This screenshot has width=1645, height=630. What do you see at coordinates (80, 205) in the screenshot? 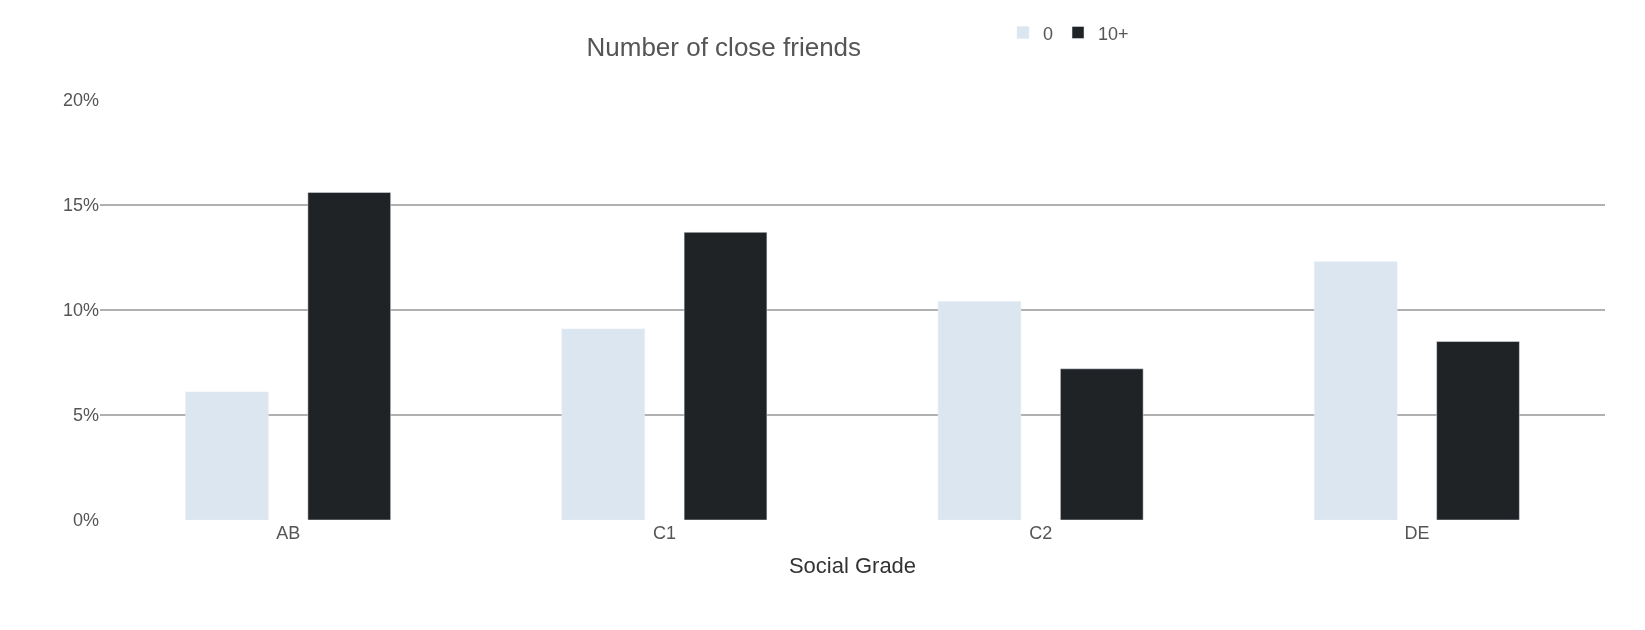
I see `y-tick-label: 15%` at bounding box center [80, 205].